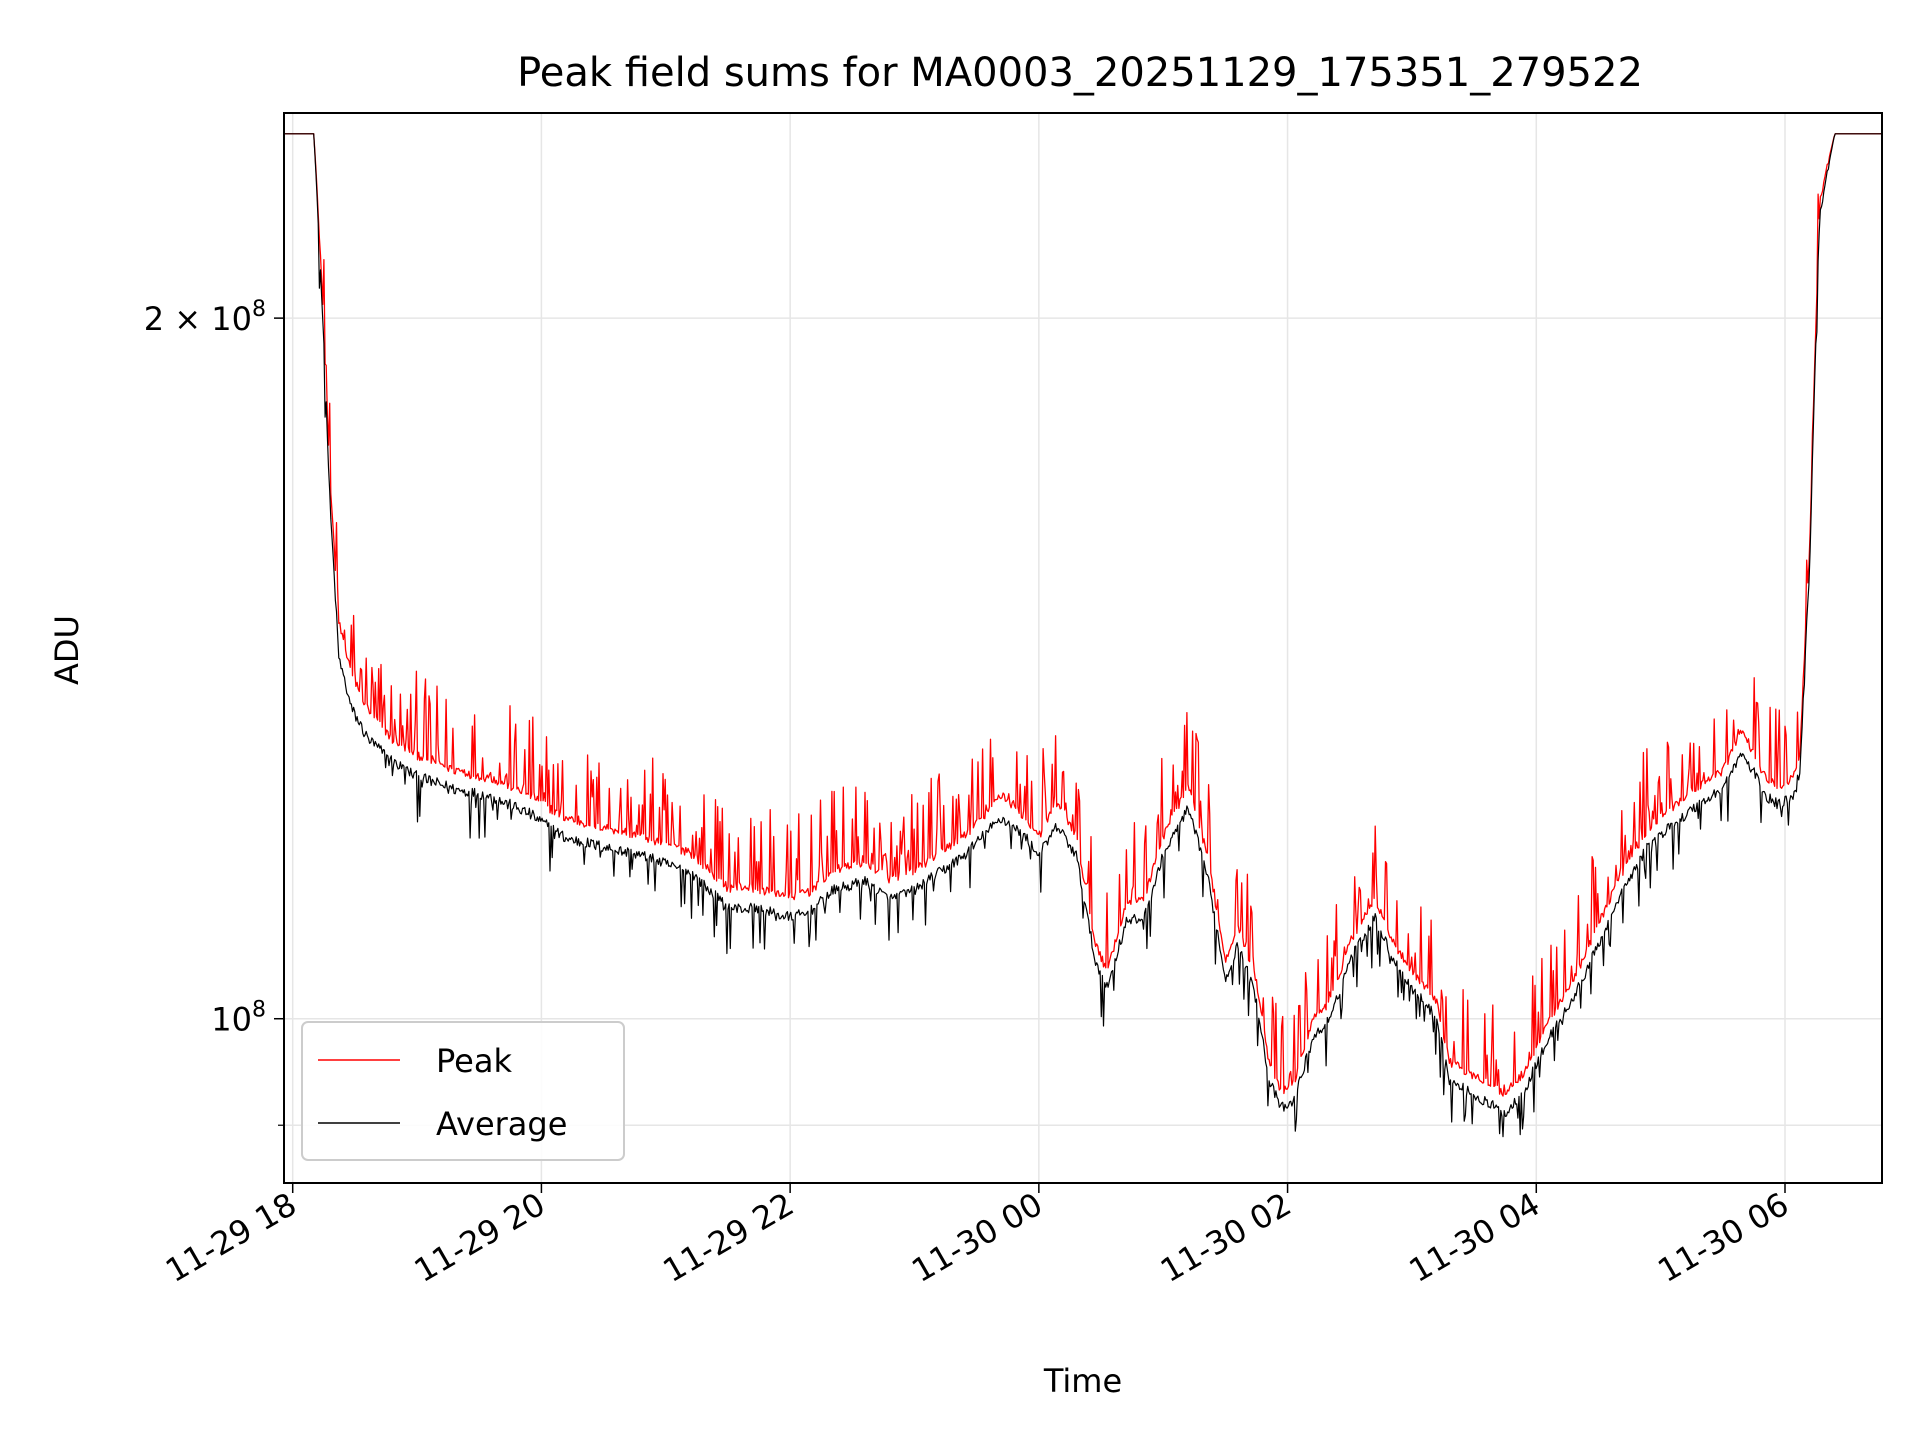 This screenshot has width=1920, height=1440. Describe the element at coordinates (214, 711) in the screenshot. I see `y-axis: 2 × 108 108` at that location.